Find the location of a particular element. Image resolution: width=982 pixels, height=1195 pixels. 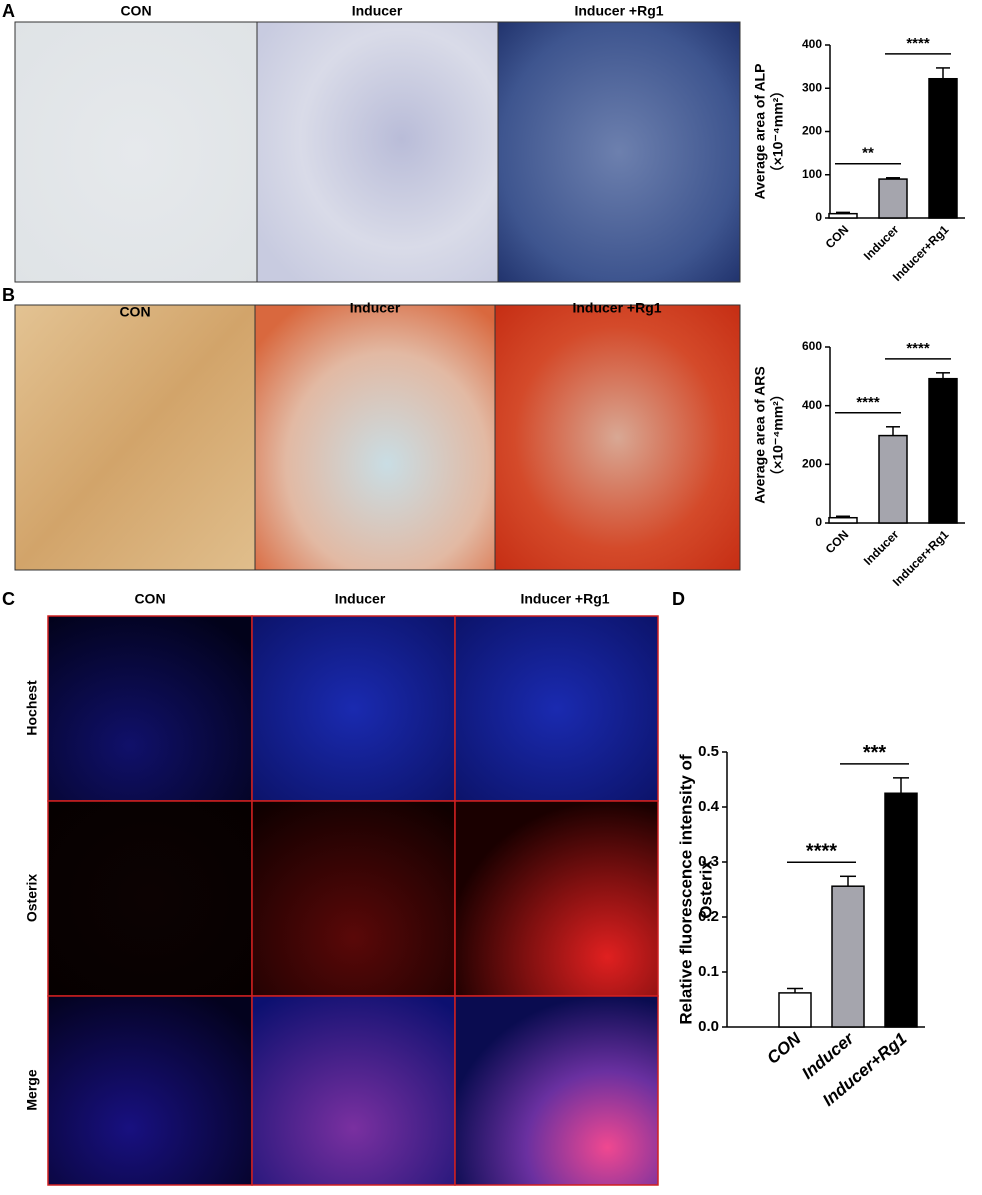

y-tick-label: 100 is located at coordinates (812, 174).